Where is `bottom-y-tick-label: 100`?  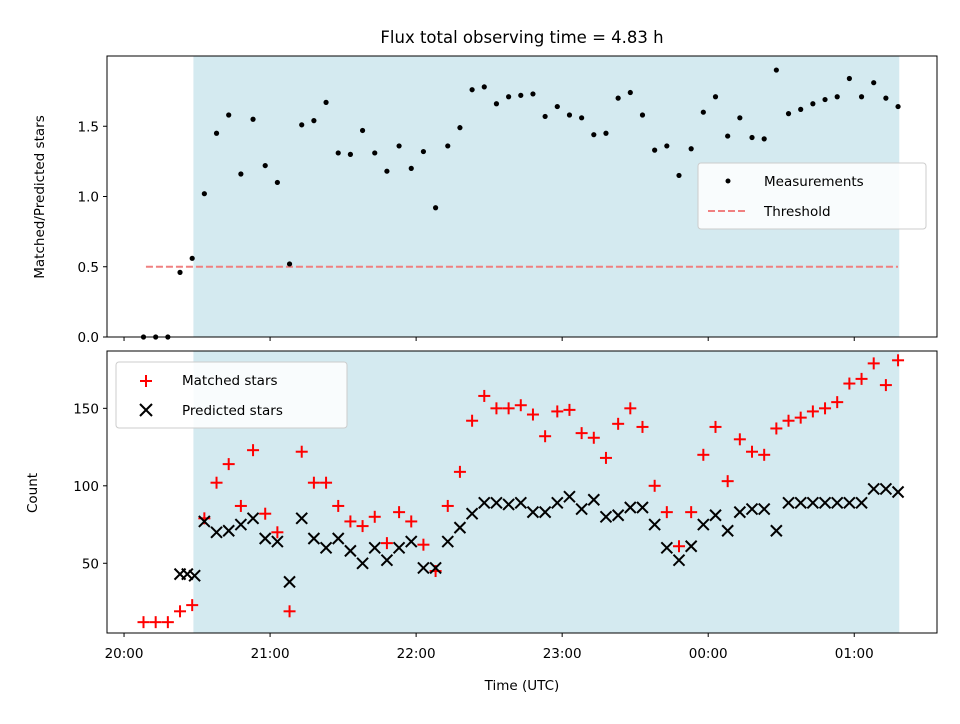
bottom-y-tick-label: 100 is located at coordinates (86, 487).